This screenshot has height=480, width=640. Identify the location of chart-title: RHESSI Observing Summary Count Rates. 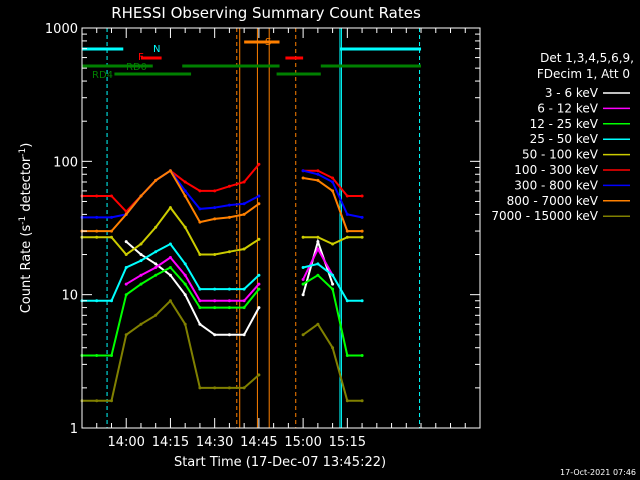
(266, 13).